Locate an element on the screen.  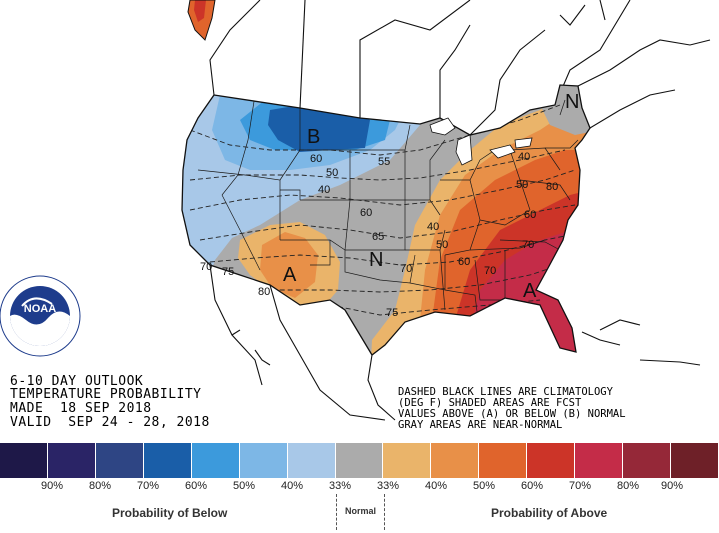
normal-divider-right is located at coordinates (384, 512).